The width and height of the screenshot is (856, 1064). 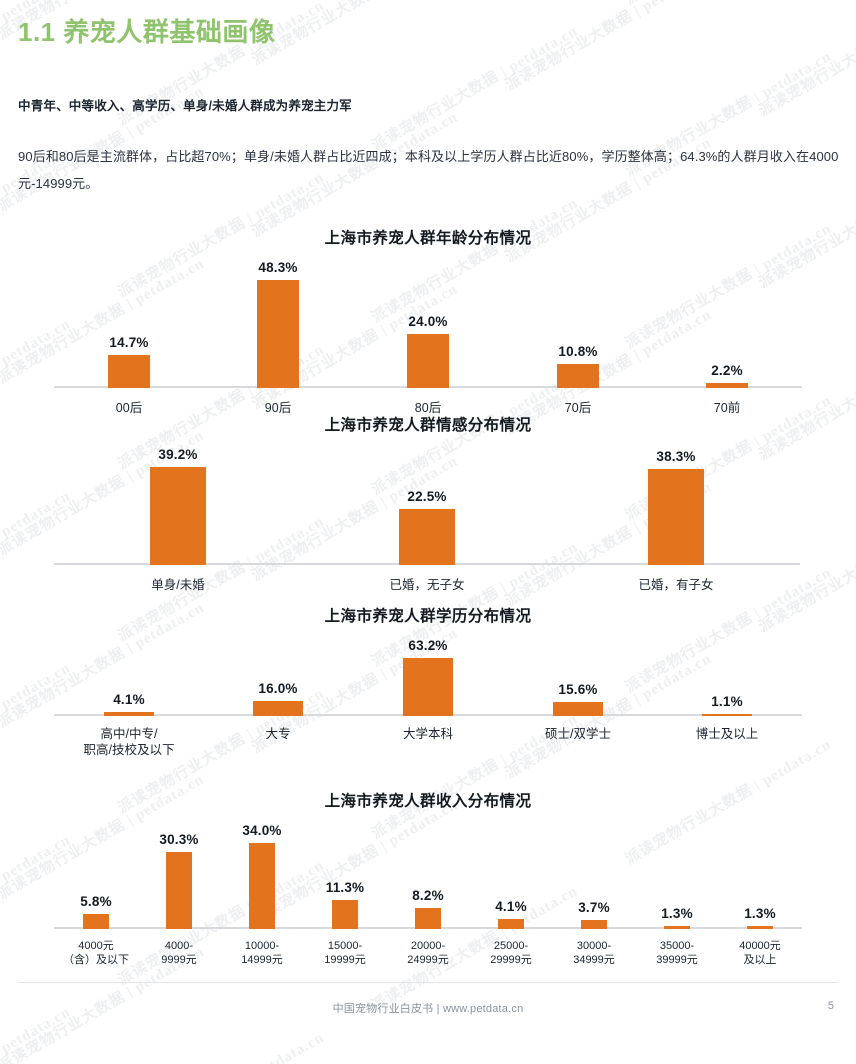 What do you see at coordinates (428, 801) in the screenshot?
I see `chart-title: 上海市养宠人群收入分布情况` at bounding box center [428, 801].